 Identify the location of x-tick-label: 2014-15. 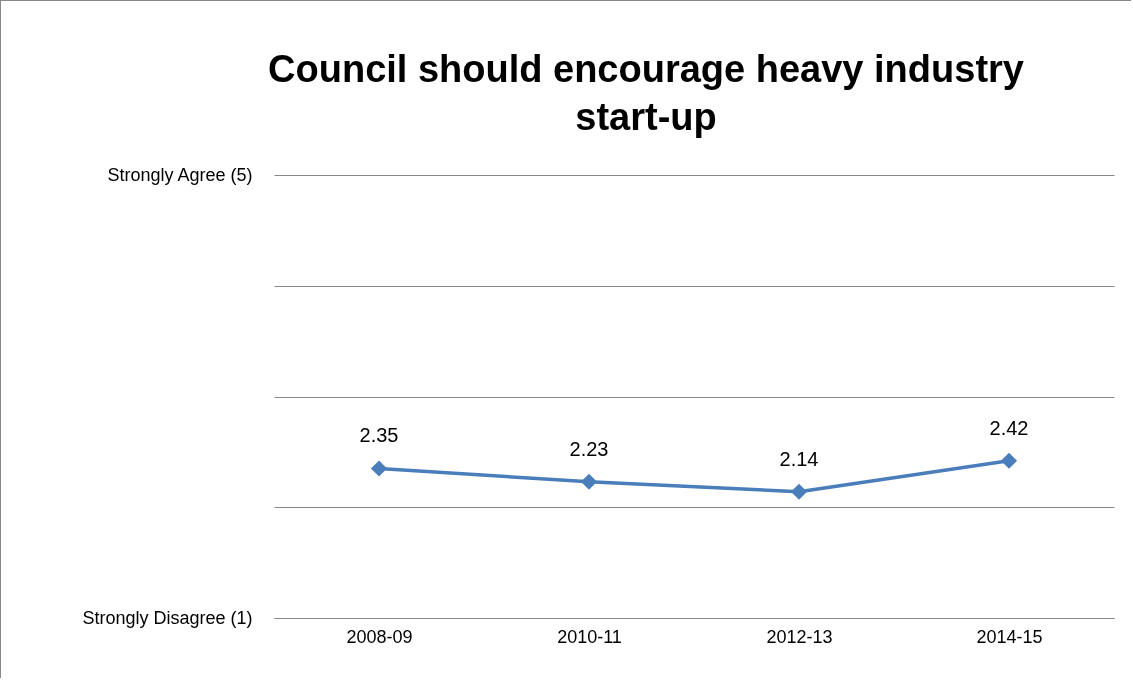
(1009, 636).